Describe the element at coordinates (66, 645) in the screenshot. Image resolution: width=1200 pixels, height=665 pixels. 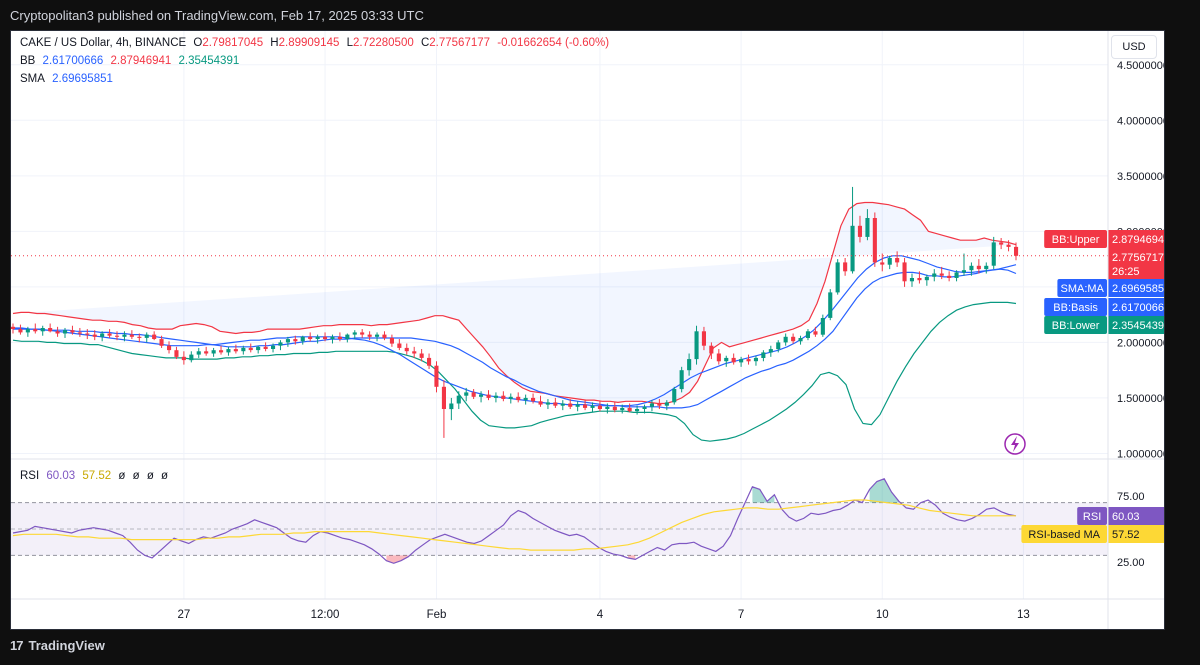
I see `tradingview-brand: TradingView` at that location.